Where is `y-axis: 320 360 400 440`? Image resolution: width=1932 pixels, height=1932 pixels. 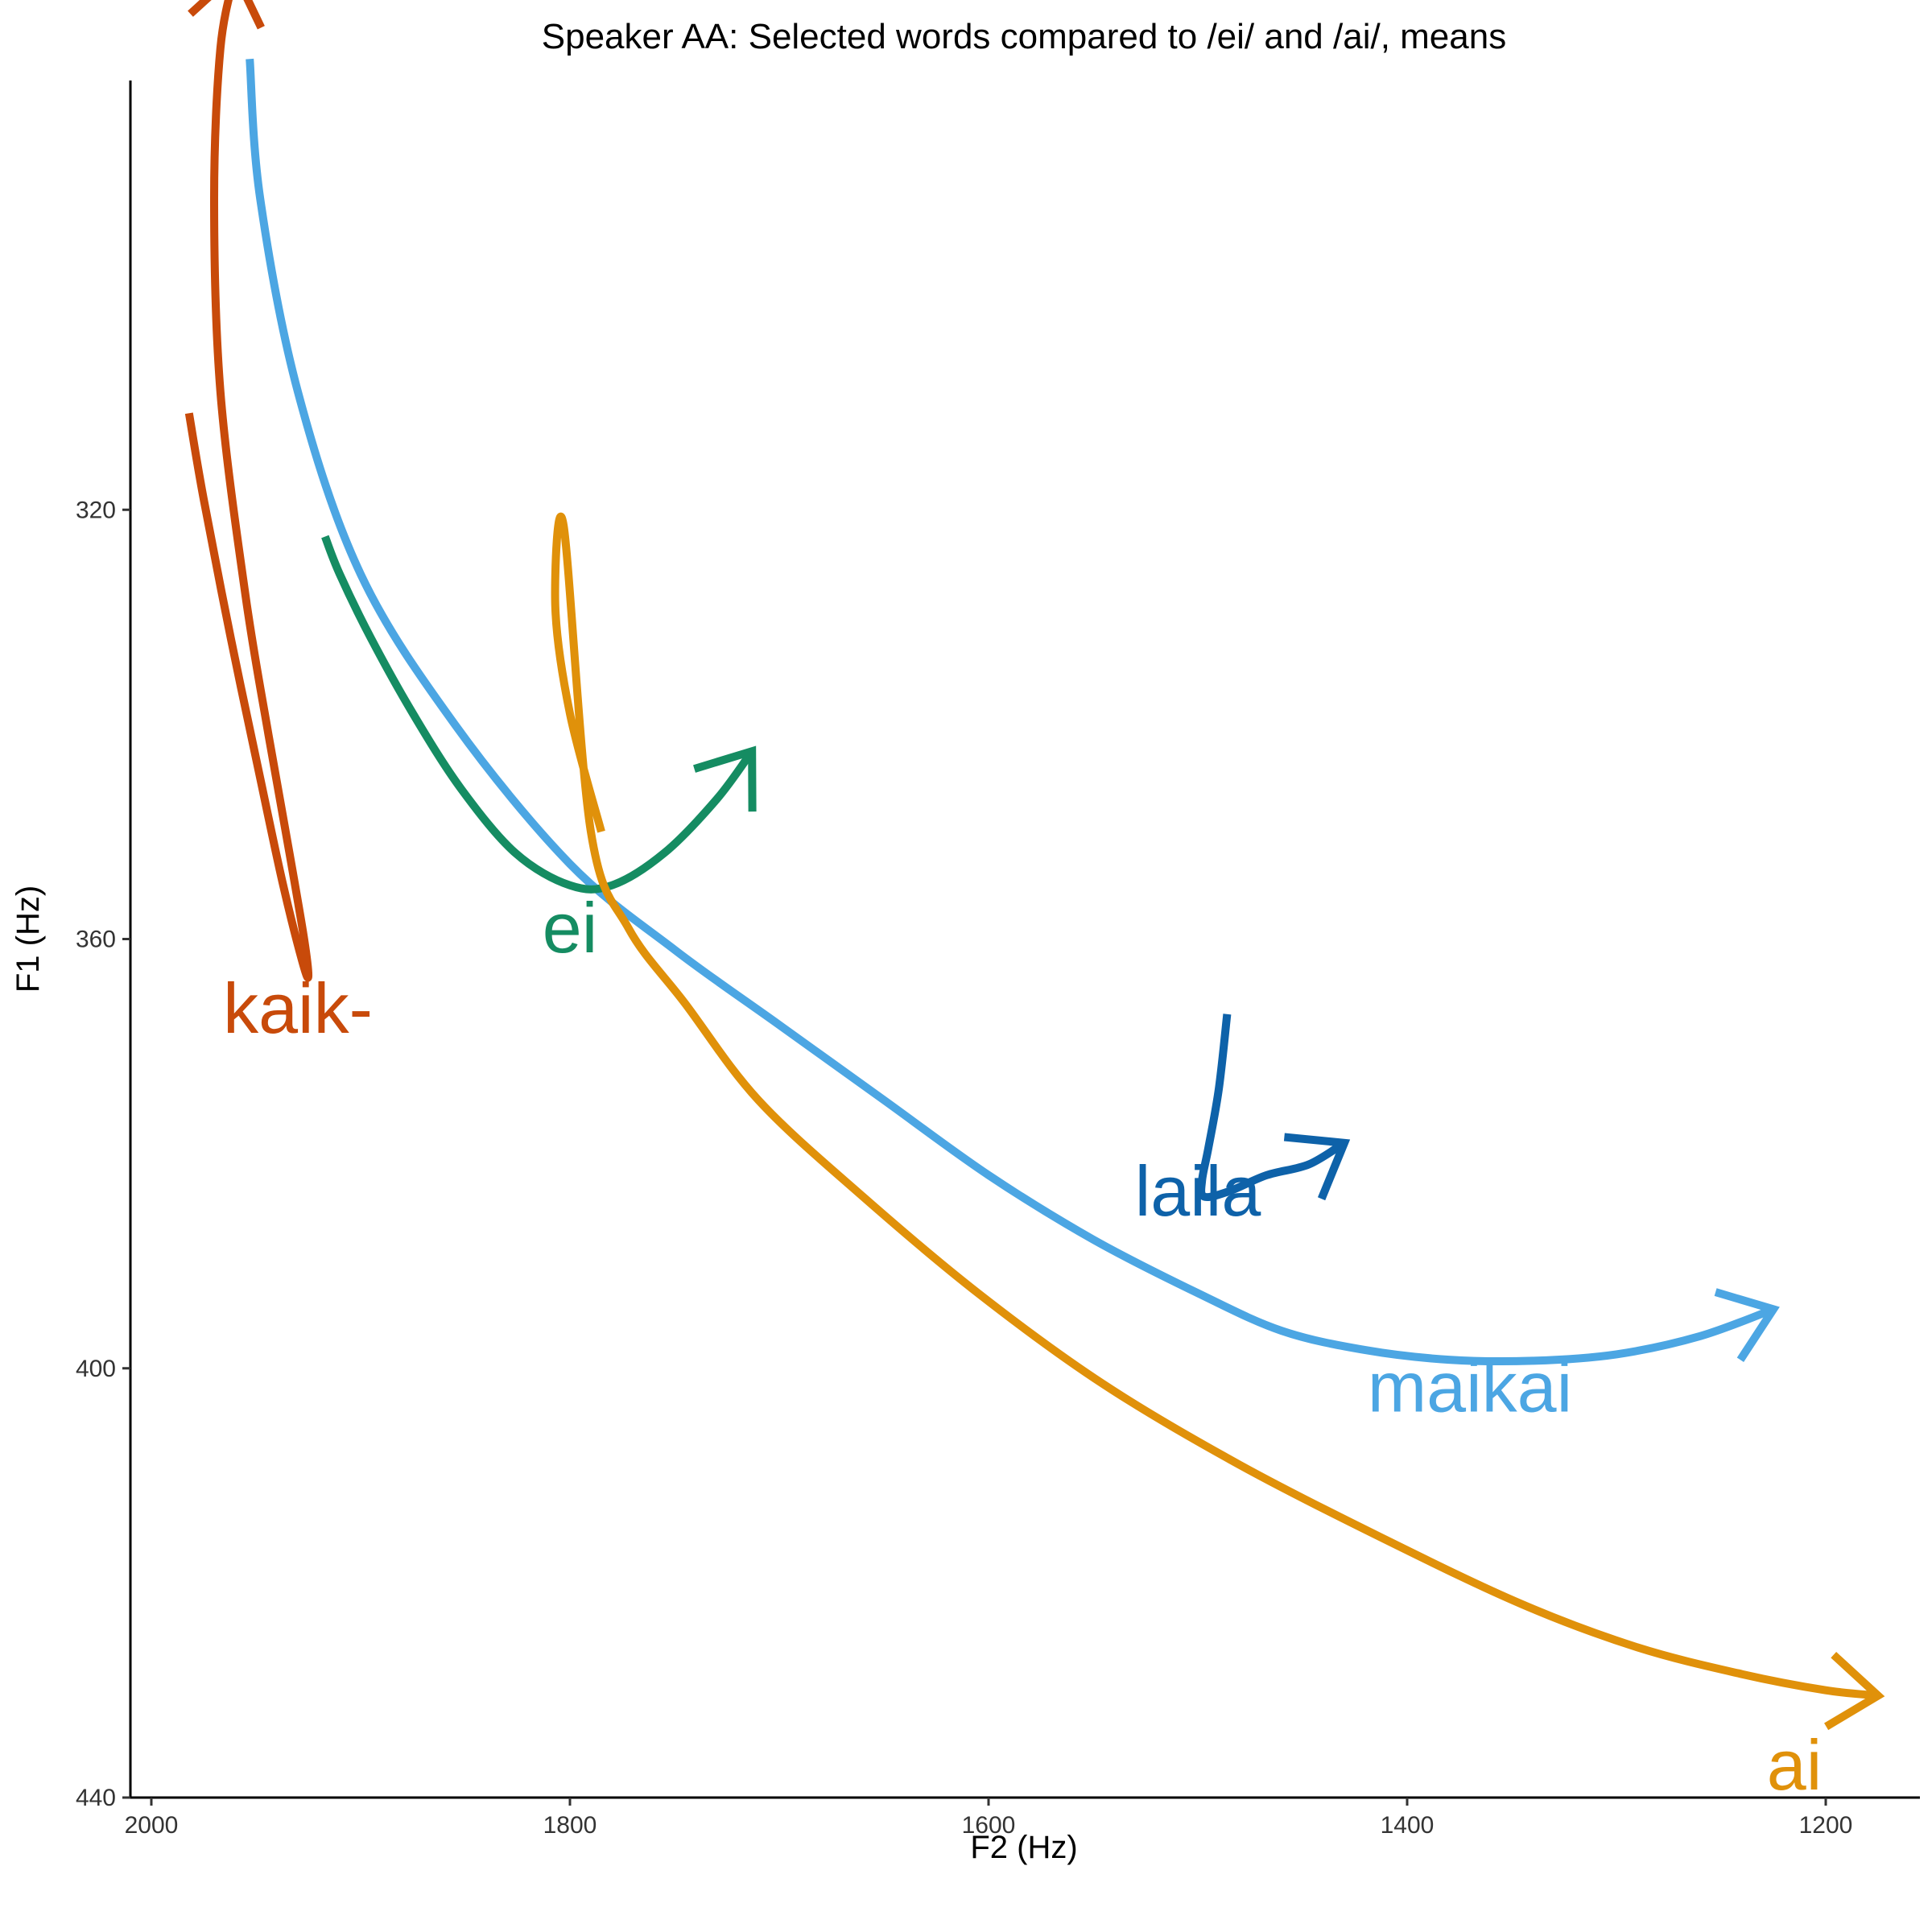 y-axis: 320 360 400 440 is located at coordinates (104, 945).